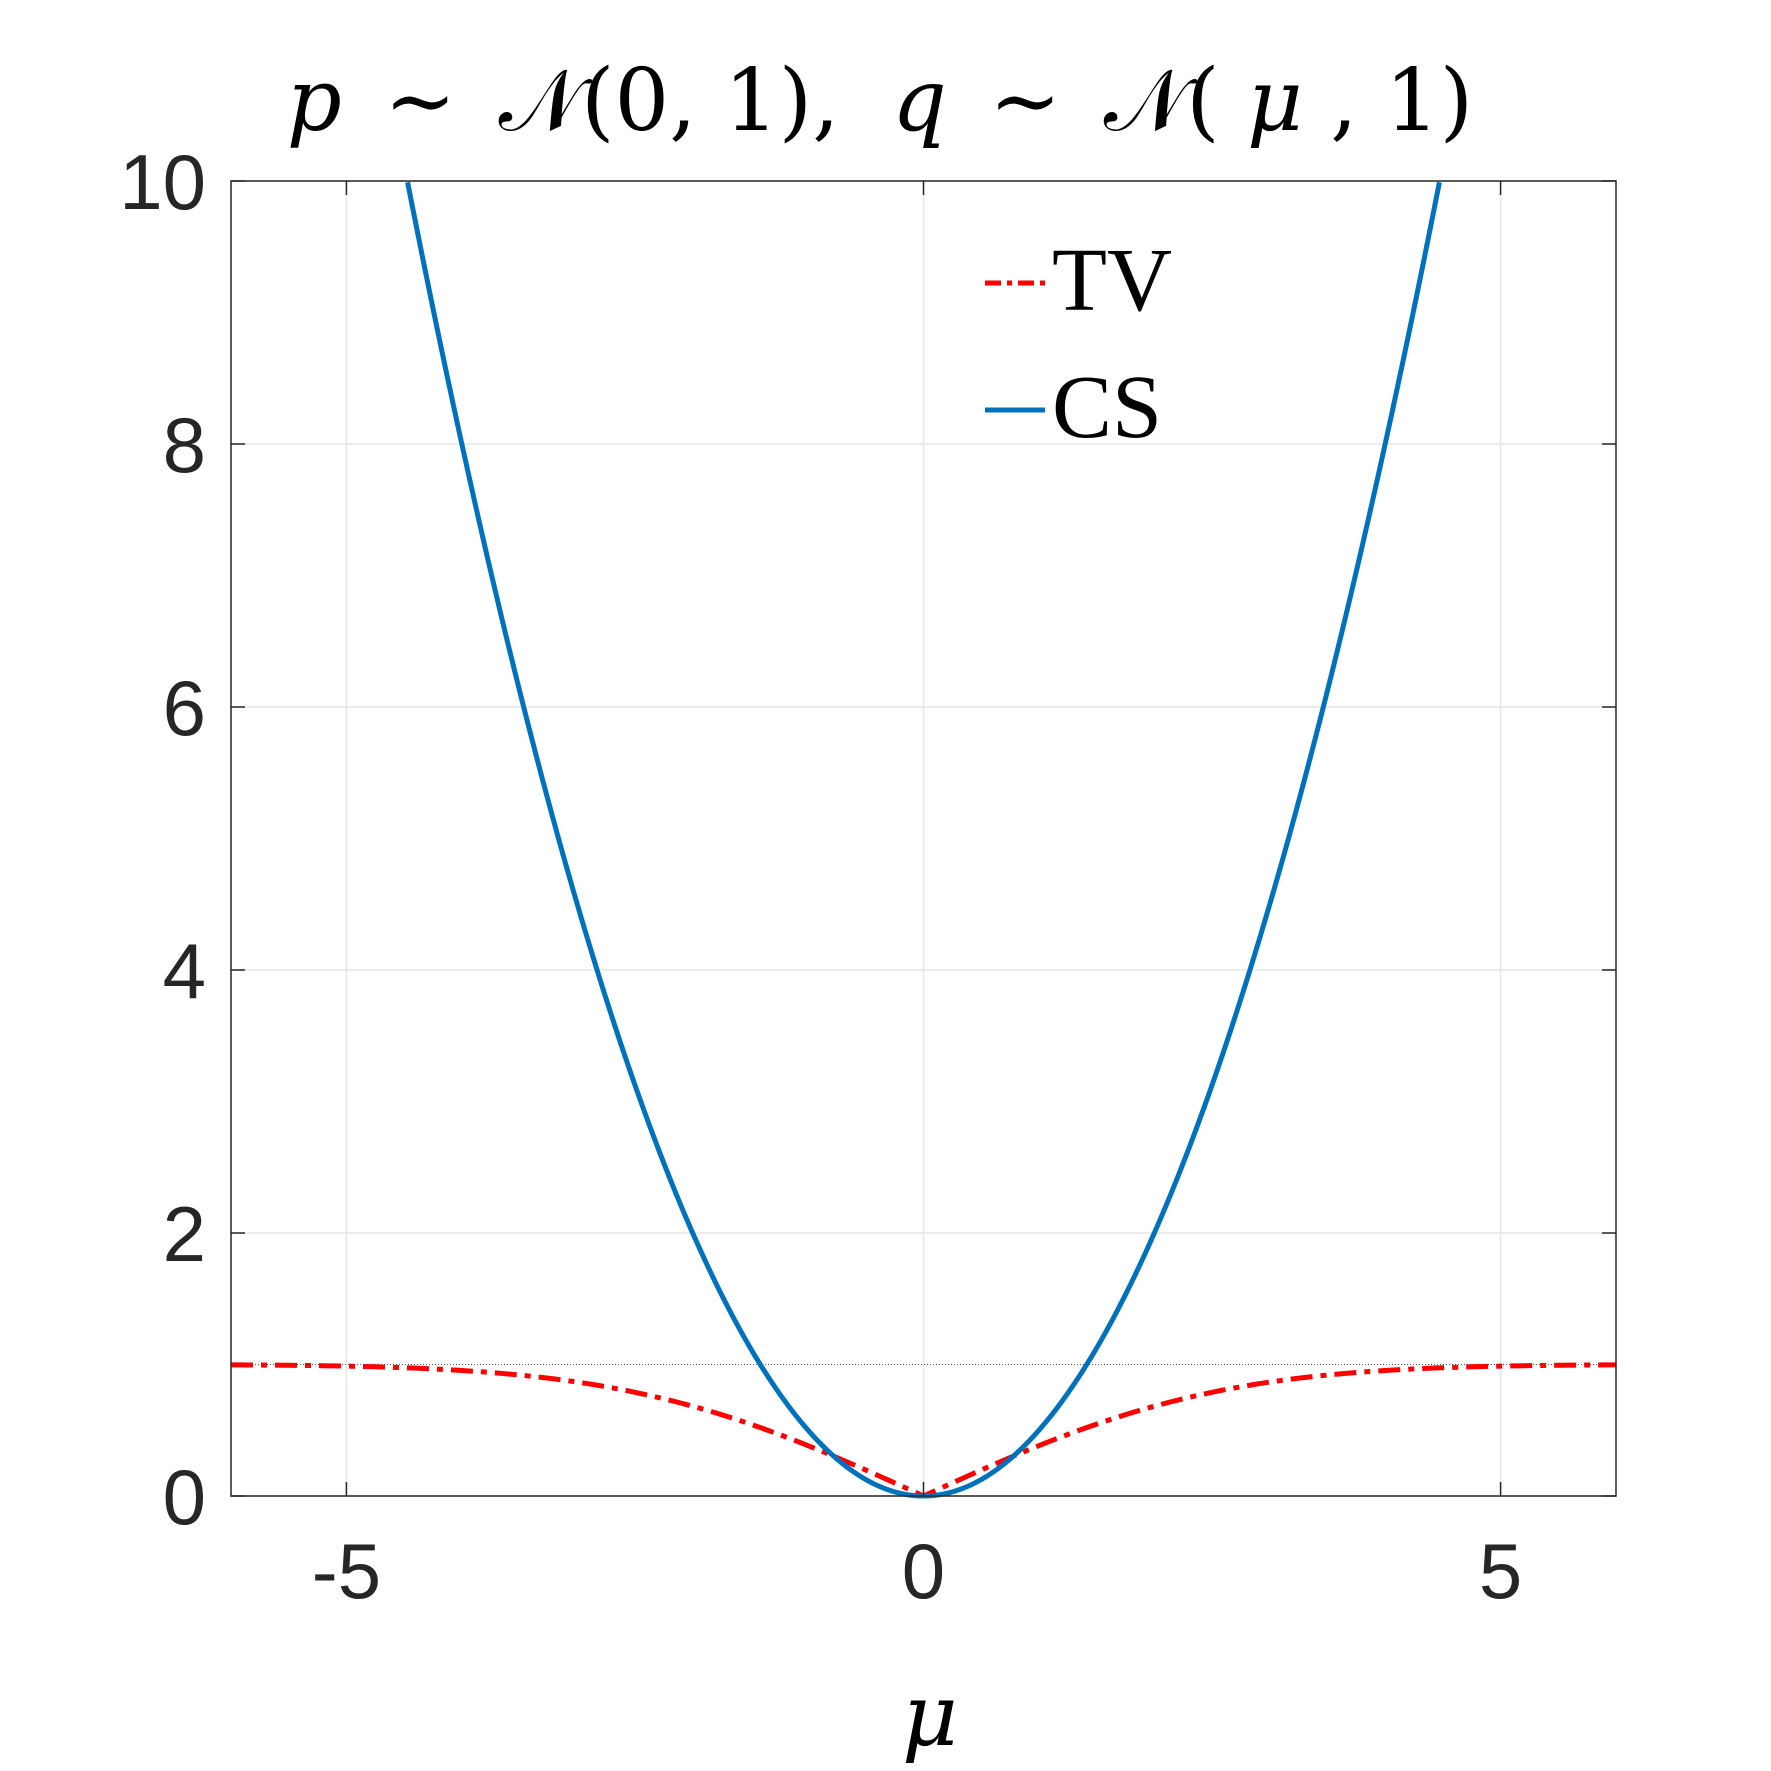  What do you see at coordinates (346, 1571) in the screenshot?
I see `x-tick-label: -5` at bounding box center [346, 1571].